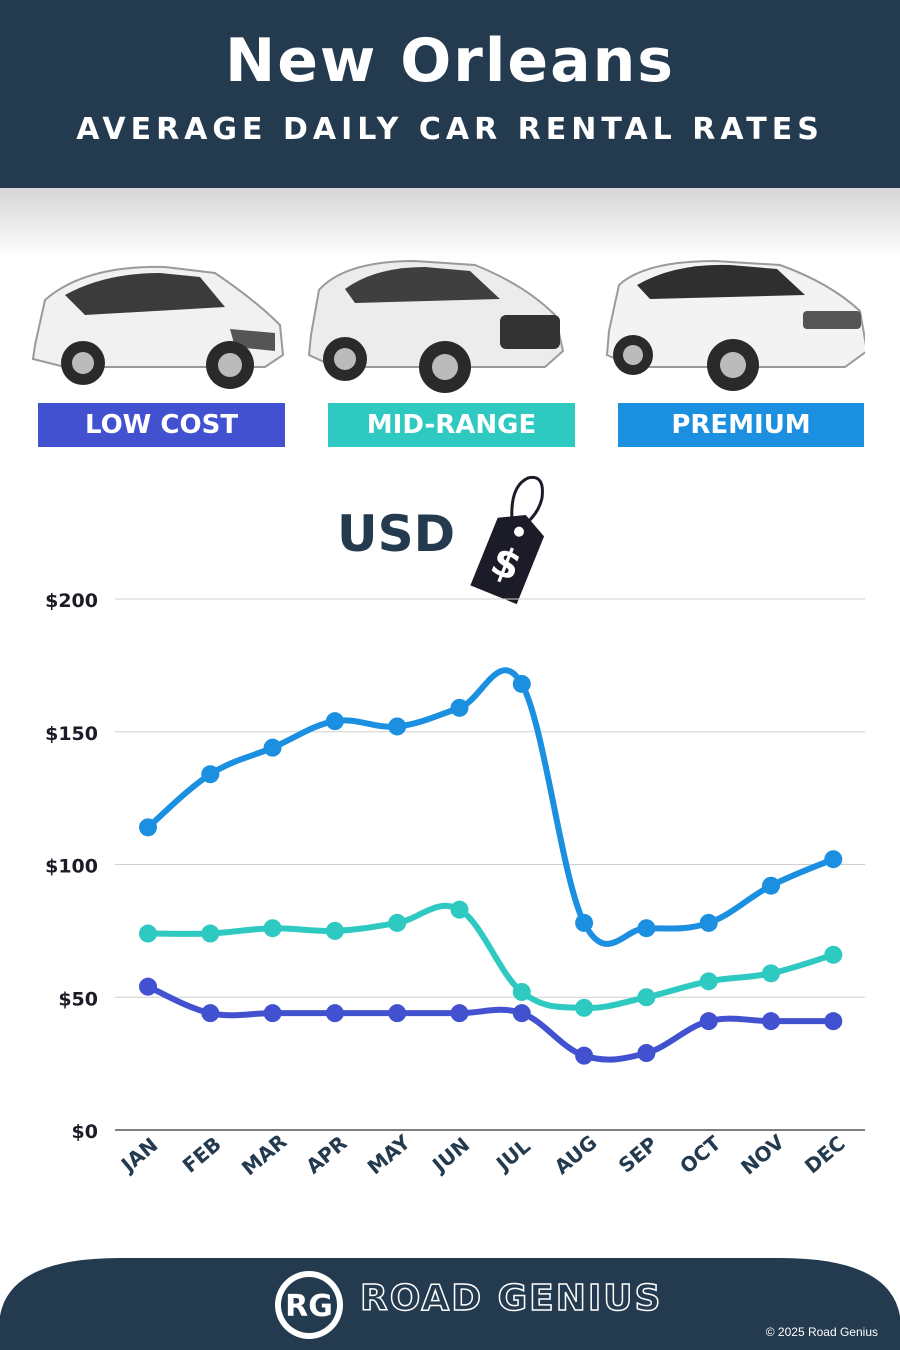 The width and height of the screenshot is (900, 1350). I want to click on footer-shape, so click(450, 1304).